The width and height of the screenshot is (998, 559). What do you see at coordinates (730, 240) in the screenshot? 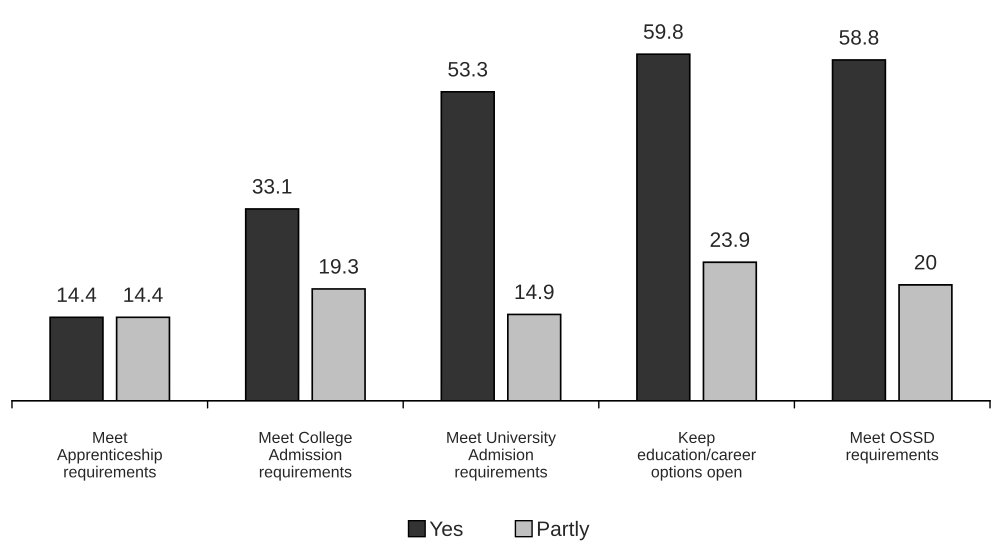
I see `data-label: 23.9` at bounding box center [730, 240].